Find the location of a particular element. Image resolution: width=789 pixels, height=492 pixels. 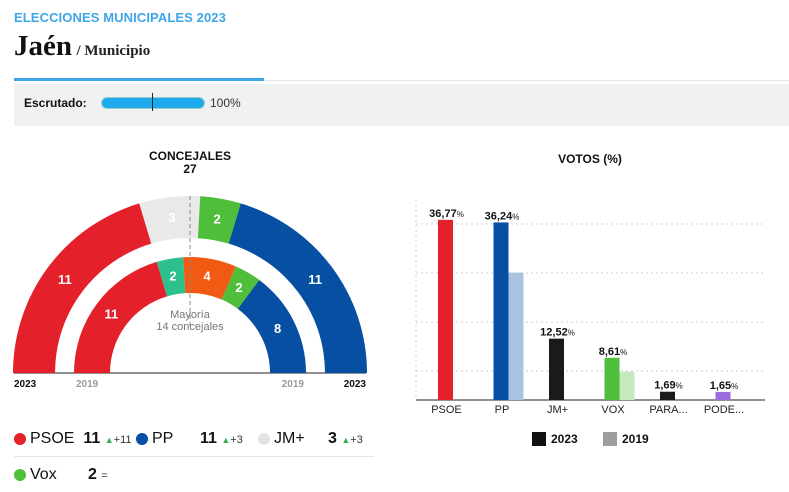

seats-heading: CONCEJALES is located at coordinates (189, 156).